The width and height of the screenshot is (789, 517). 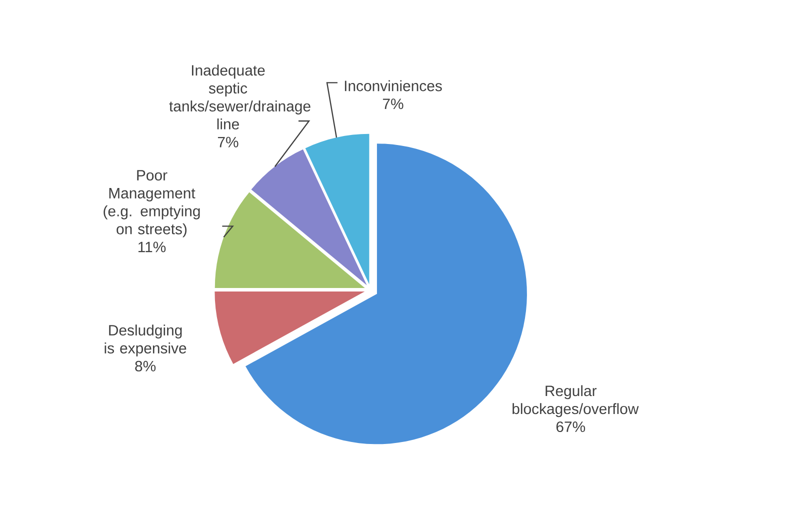 I want to click on slice-label: Inadequate septic tanks/sewer/drainage line, so click(x=239, y=97).